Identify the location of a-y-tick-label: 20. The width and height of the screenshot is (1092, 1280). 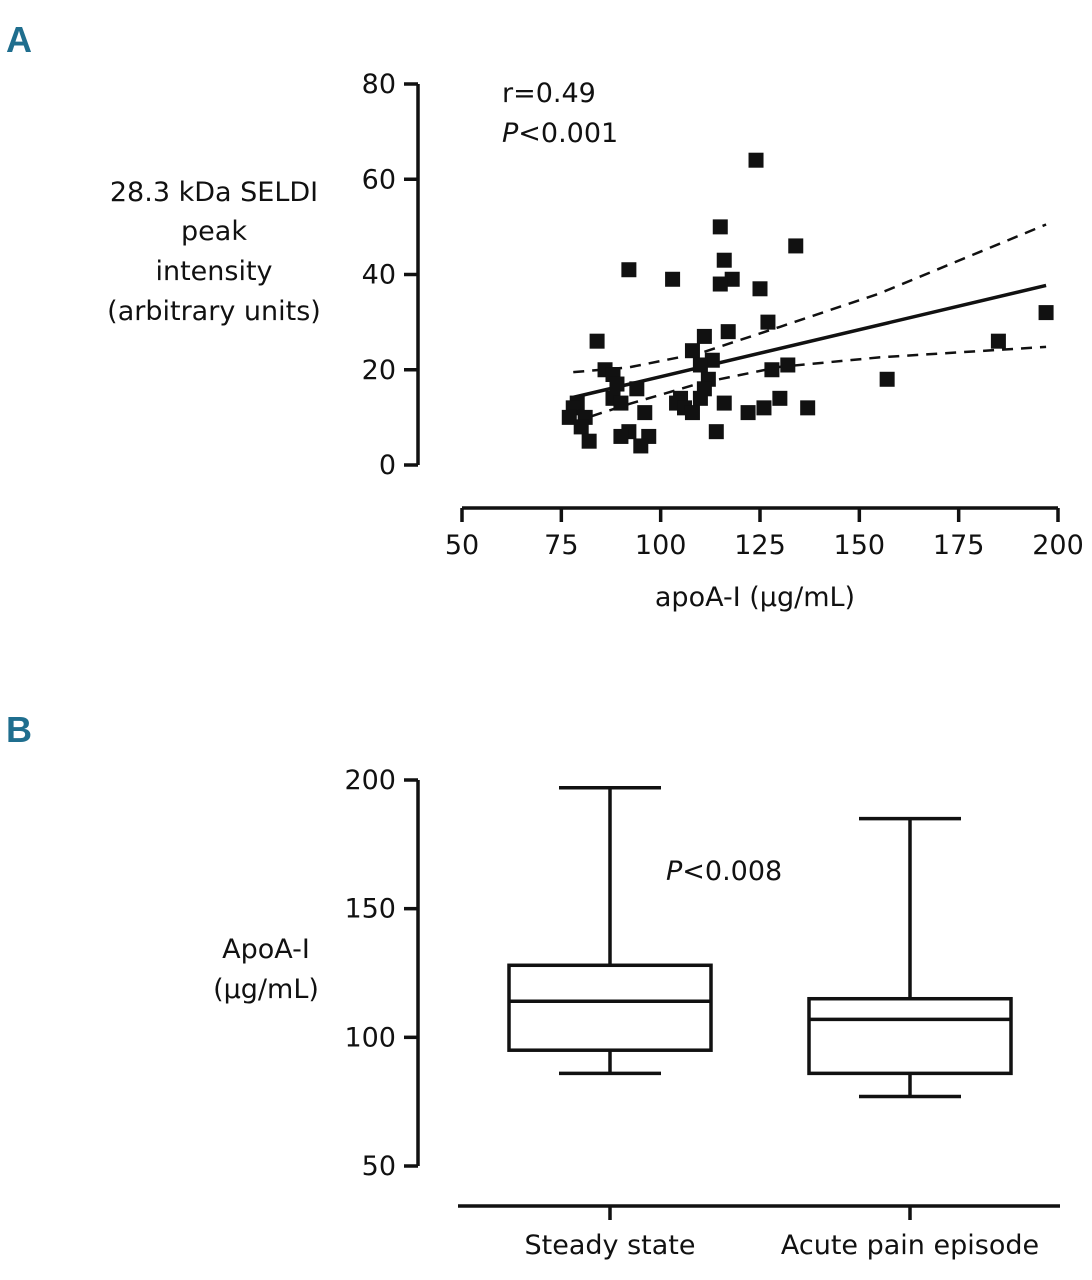
(379, 370).